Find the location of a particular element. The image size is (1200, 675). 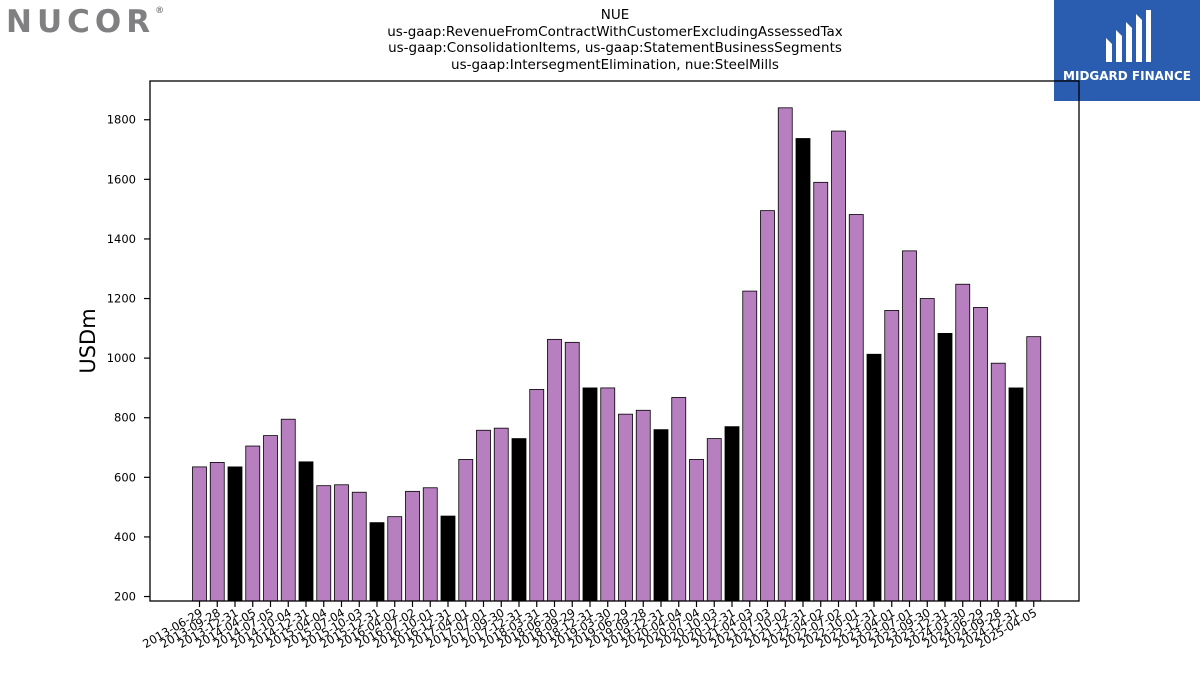

y-tick-label: 200 is located at coordinates (125, 597).